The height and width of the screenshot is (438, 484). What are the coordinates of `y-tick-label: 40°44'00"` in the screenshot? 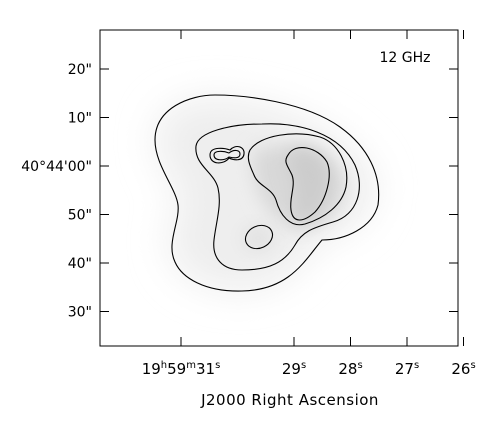 It's located at (56, 167).